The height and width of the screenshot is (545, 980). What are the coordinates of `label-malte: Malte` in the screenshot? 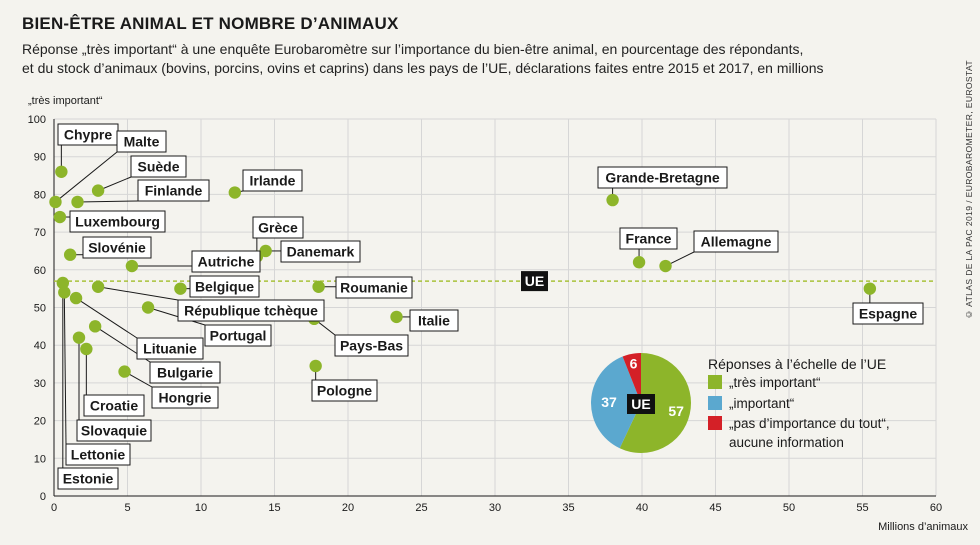 It's located at (141, 141).